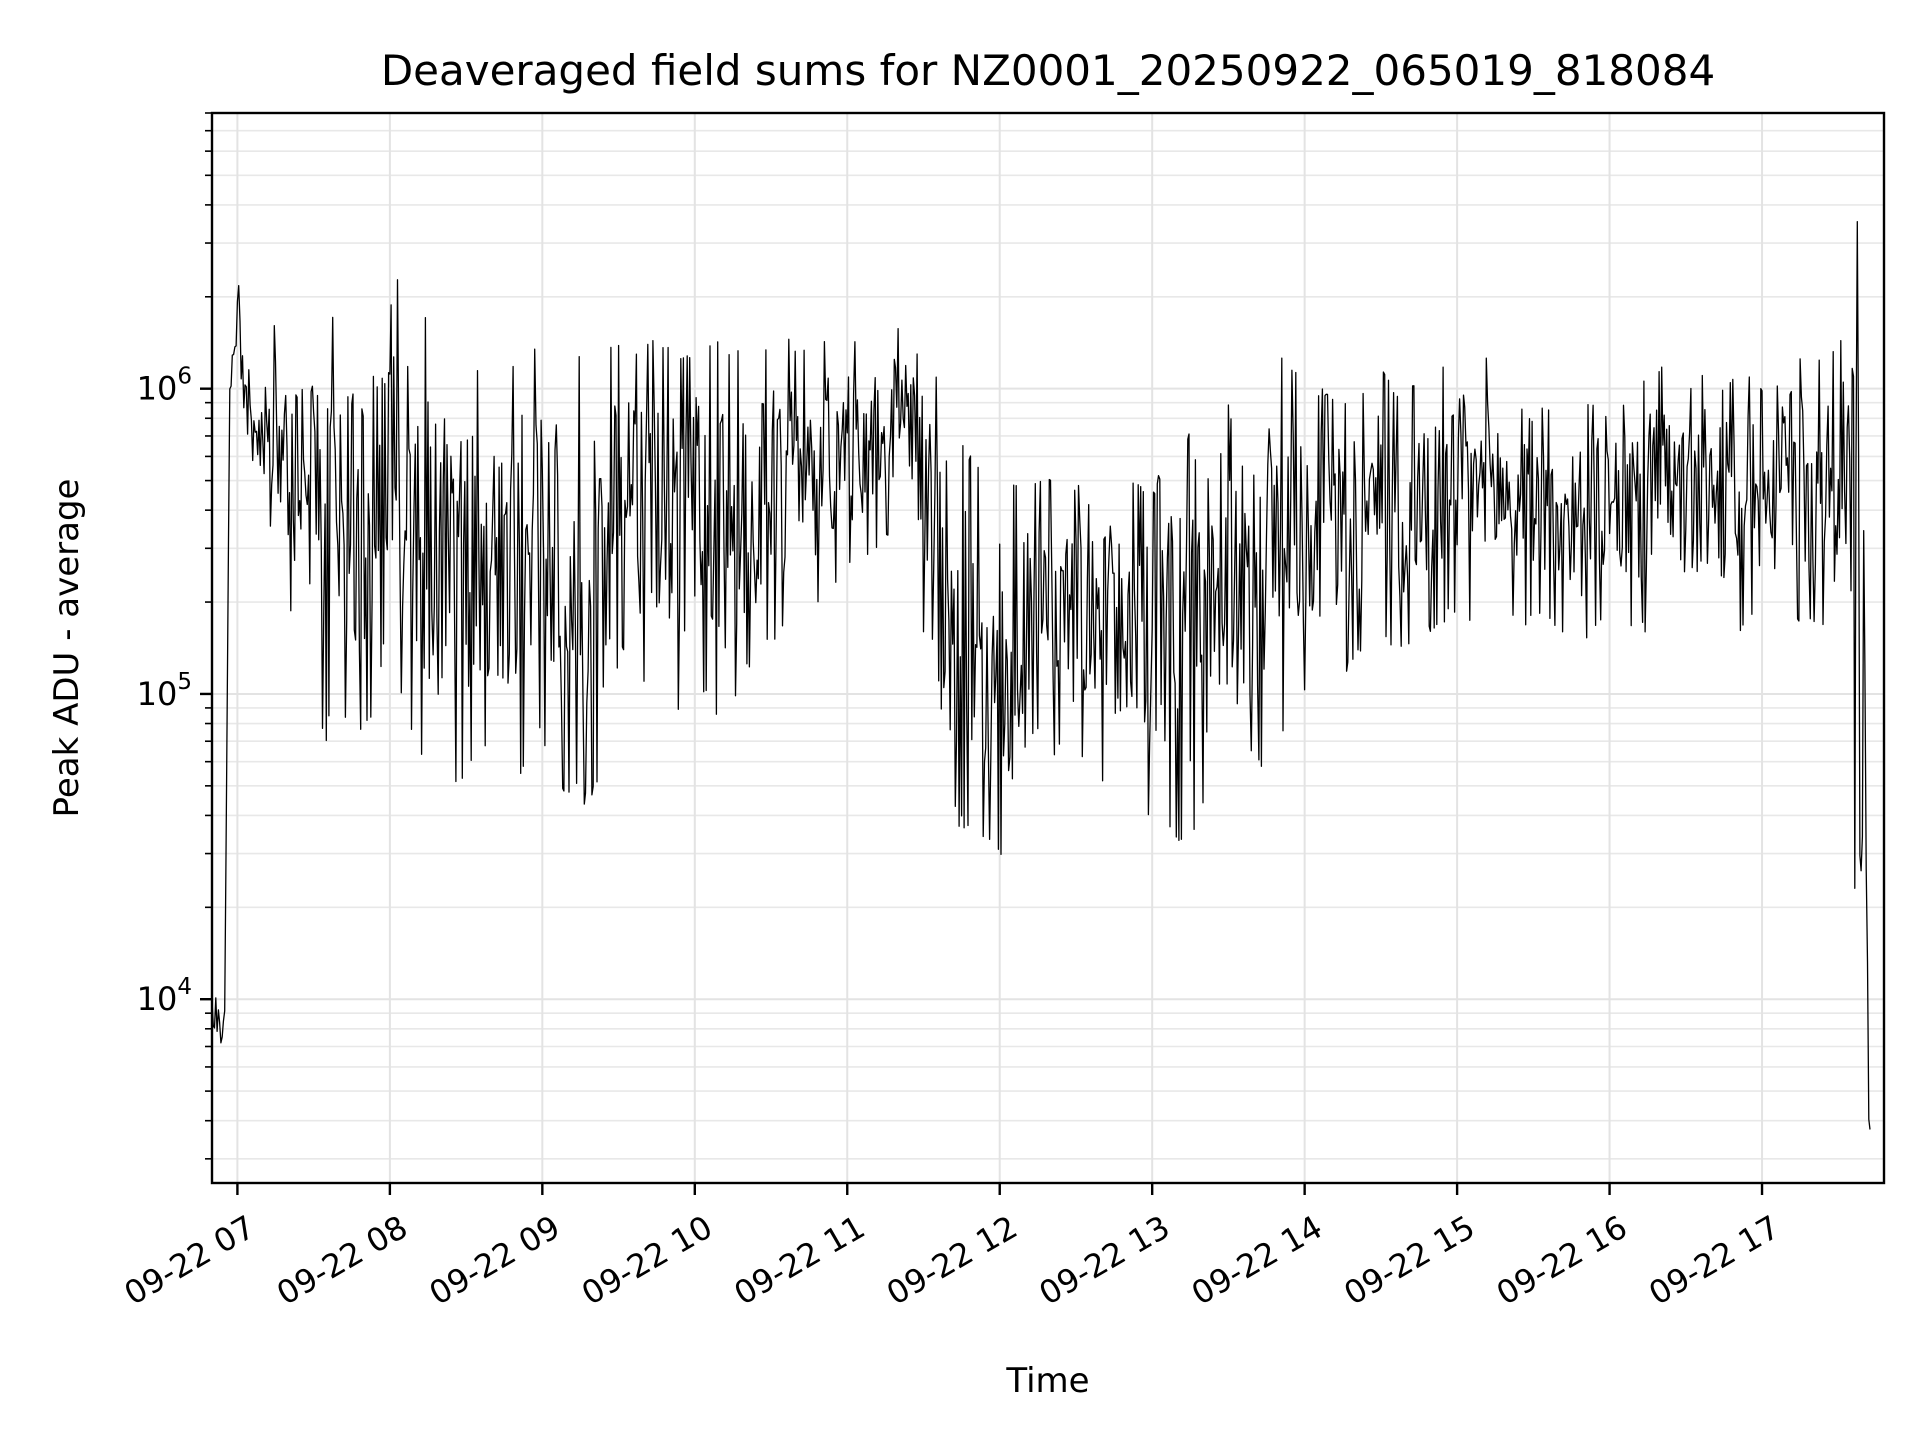  What do you see at coordinates (67, 648) in the screenshot?
I see `y-axis-label: Peak ADU - average` at bounding box center [67, 648].